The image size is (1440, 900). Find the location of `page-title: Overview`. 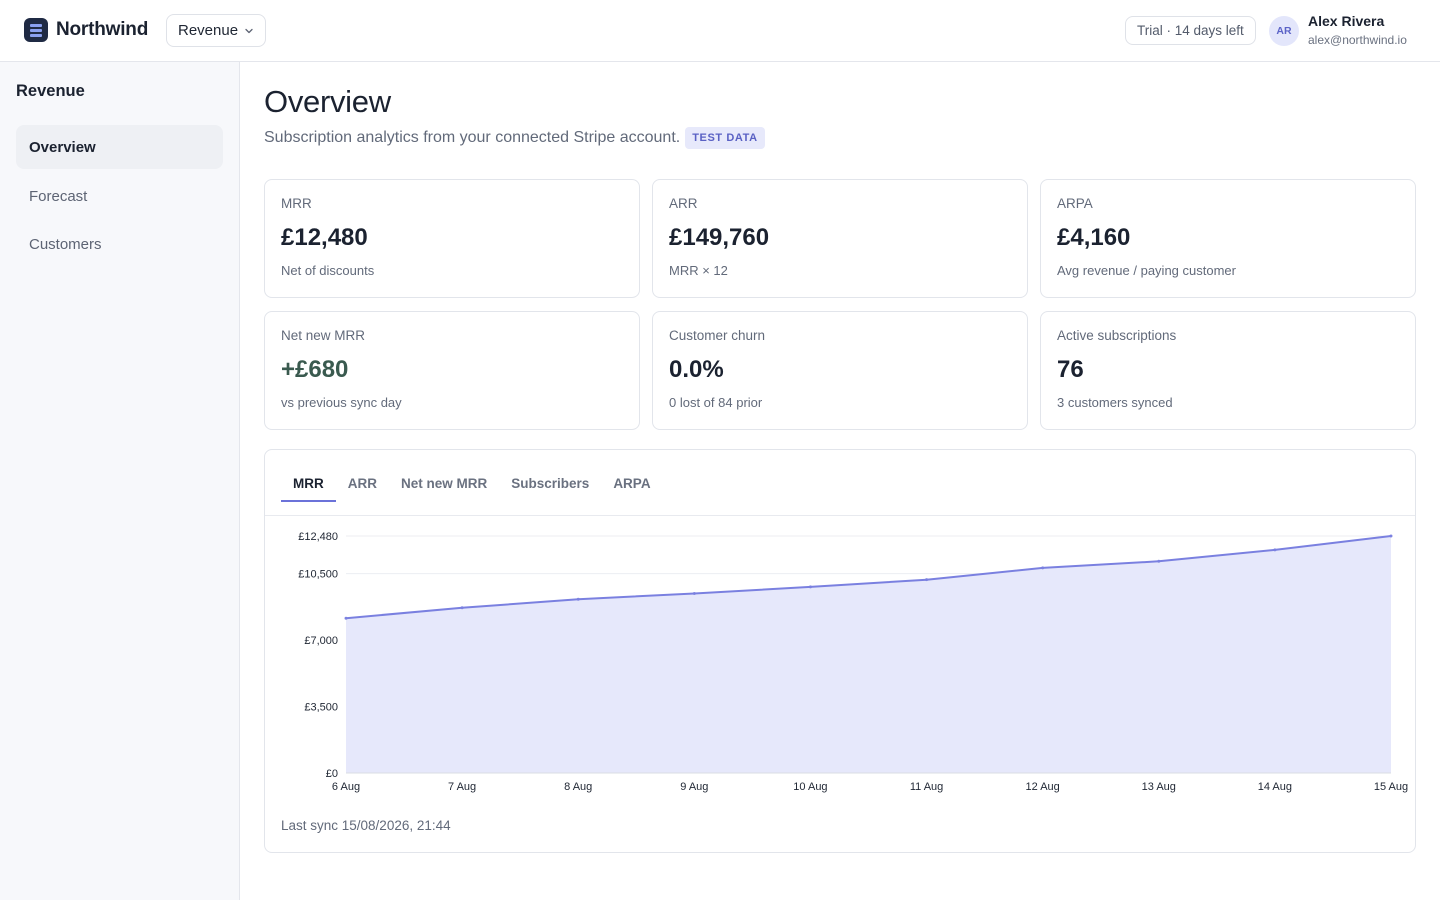

page-title: Overview is located at coordinates (327, 101).